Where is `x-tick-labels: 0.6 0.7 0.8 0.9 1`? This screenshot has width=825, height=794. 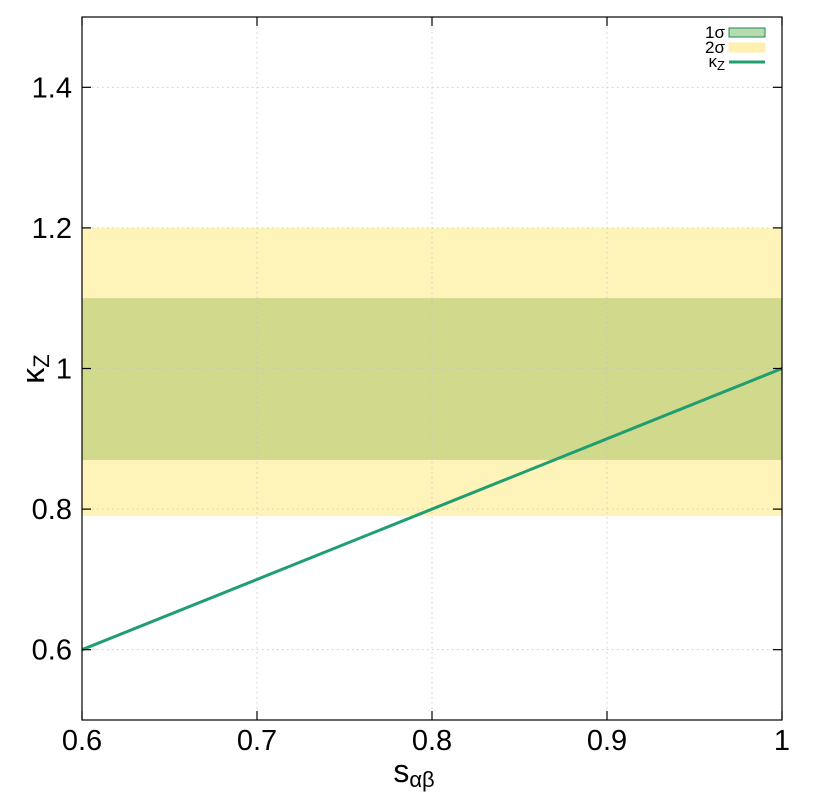
x-tick-labels: 0.6 0.7 0.8 0.9 1 is located at coordinates (426, 741).